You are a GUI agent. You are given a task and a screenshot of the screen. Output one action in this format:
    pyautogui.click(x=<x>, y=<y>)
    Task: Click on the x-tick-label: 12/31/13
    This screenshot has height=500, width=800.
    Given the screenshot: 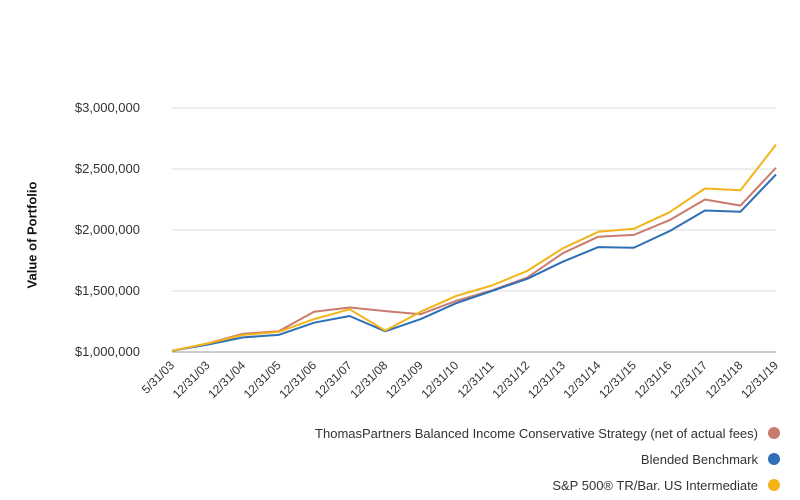 What is the action you would take?
    pyautogui.click(x=546, y=379)
    